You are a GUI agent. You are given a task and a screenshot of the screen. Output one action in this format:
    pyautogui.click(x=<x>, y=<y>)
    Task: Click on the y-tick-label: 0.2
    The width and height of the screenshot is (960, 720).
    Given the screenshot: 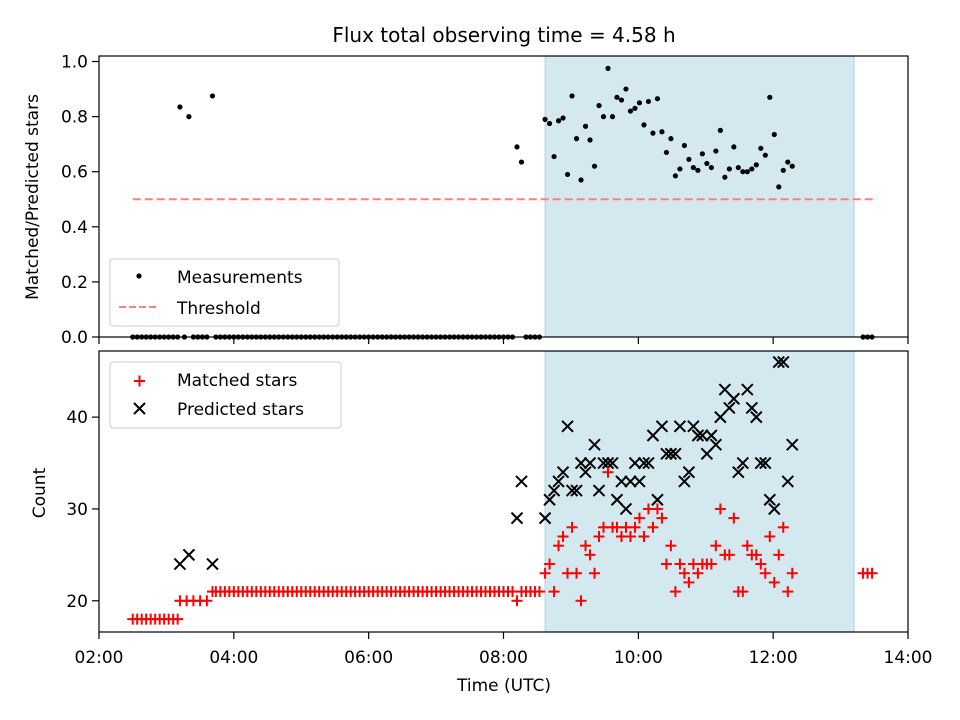 What is the action you would take?
    pyautogui.click(x=74, y=283)
    